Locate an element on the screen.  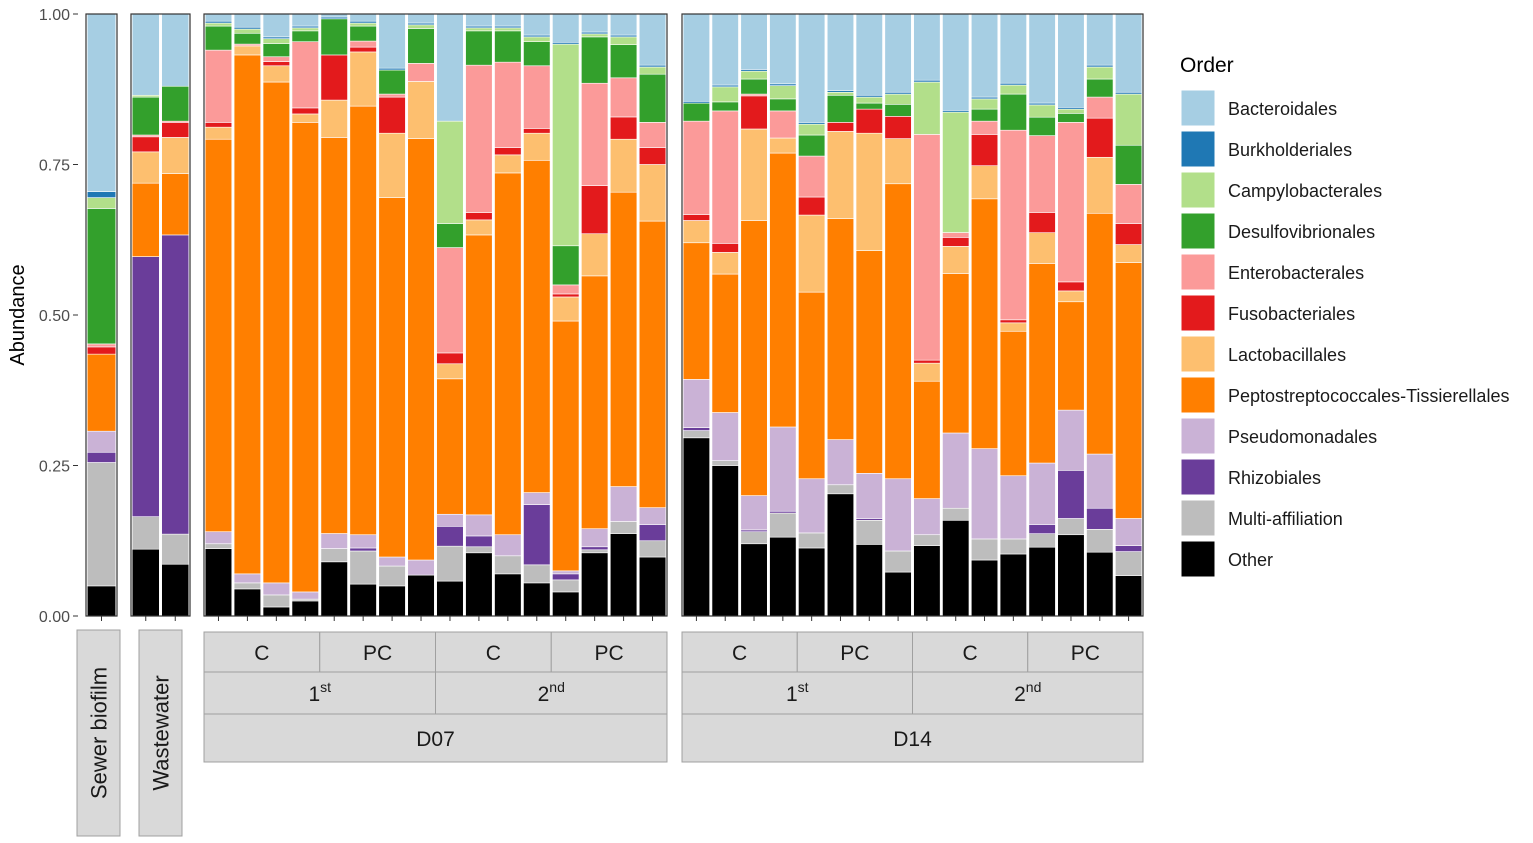
group-label-1st: 1st is located at coordinates (797, 692).